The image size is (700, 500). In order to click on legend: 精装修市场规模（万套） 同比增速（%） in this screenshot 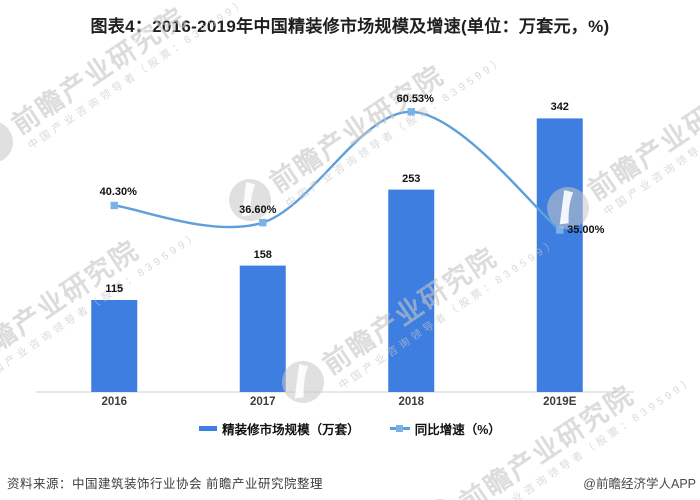, I will do `click(350, 428)`.